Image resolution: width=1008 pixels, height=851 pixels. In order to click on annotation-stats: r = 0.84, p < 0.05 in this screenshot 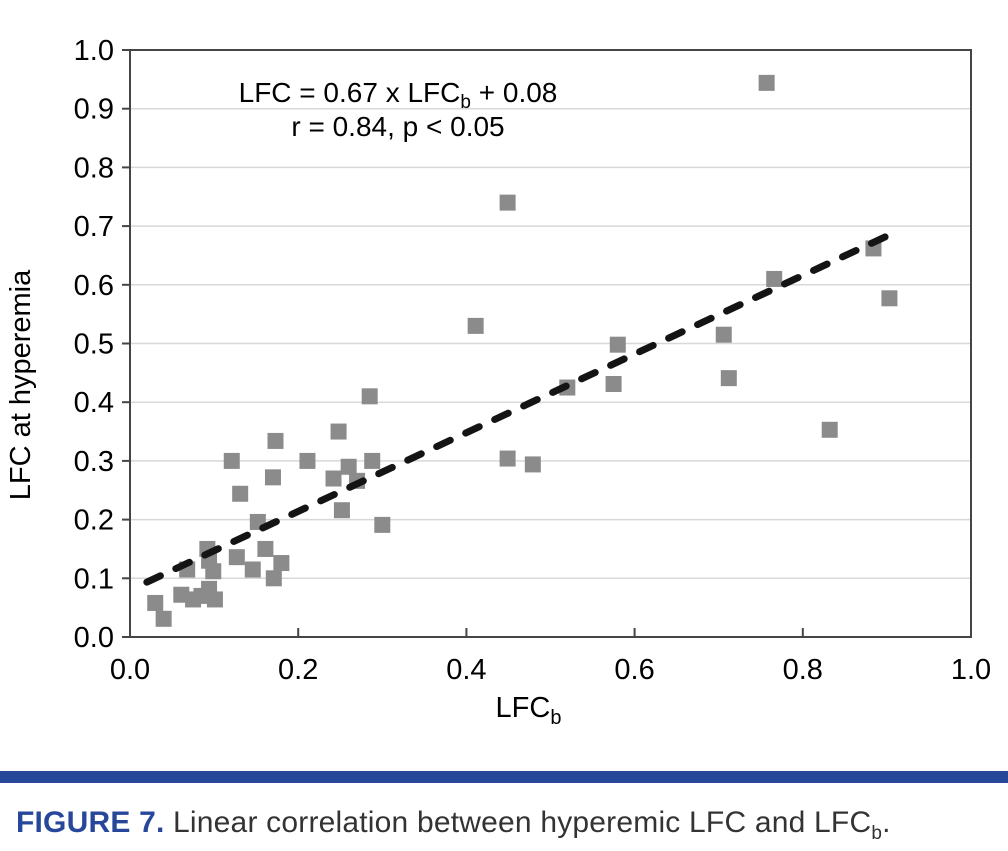, I will do `click(397, 126)`.